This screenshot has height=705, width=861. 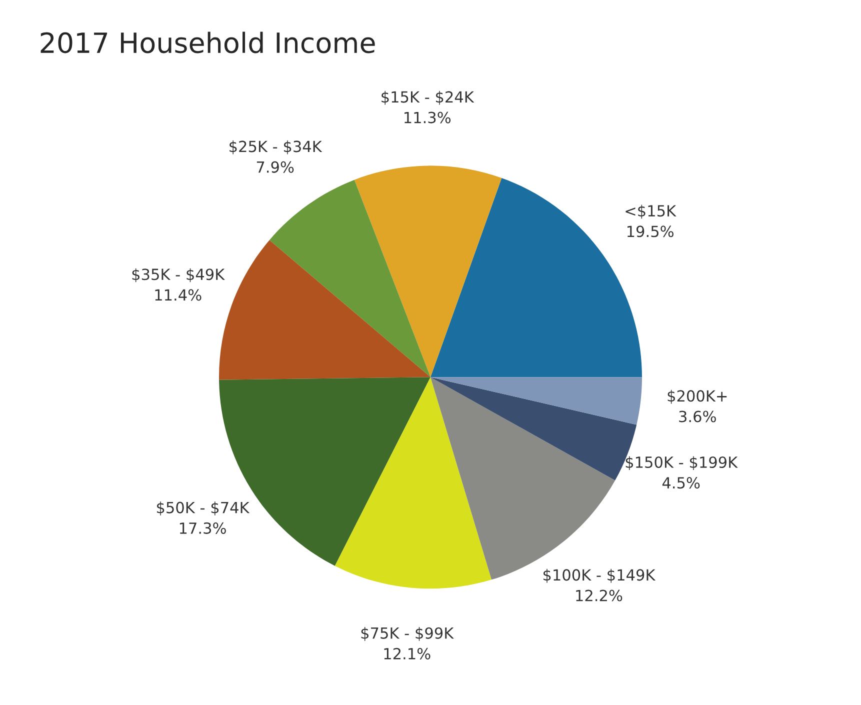 I want to click on slice-label: $35K - $49K, so click(x=178, y=275).